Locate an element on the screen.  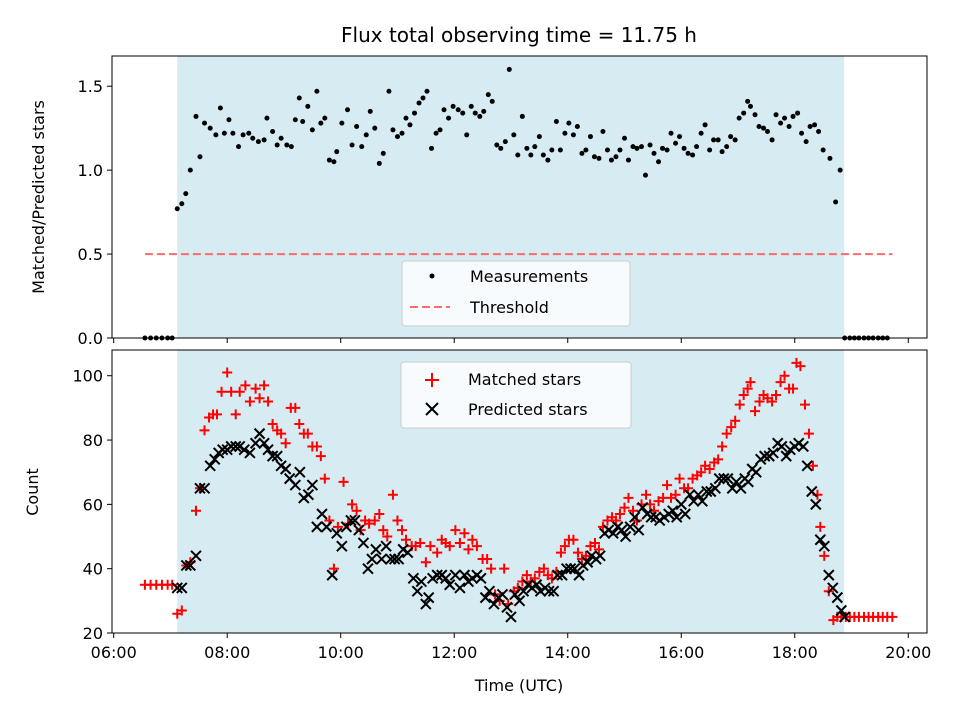
top-x-ticks is located at coordinates (511, 340).